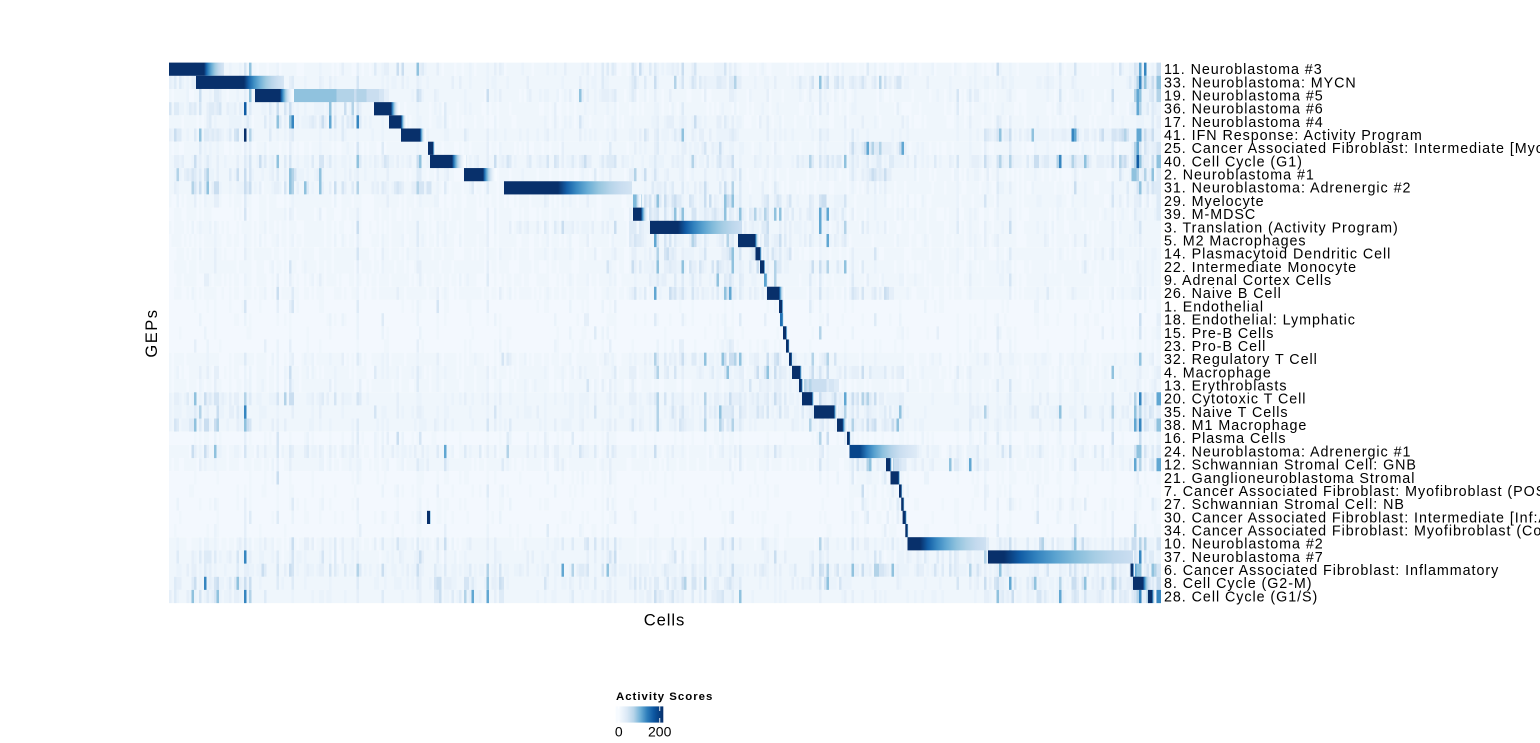 Image resolution: width=1540 pixels, height=743 pixels. Describe the element at coordinates (1218, 373) in the screenshot. I see `svg-text: 4. Macrophage` at that location.